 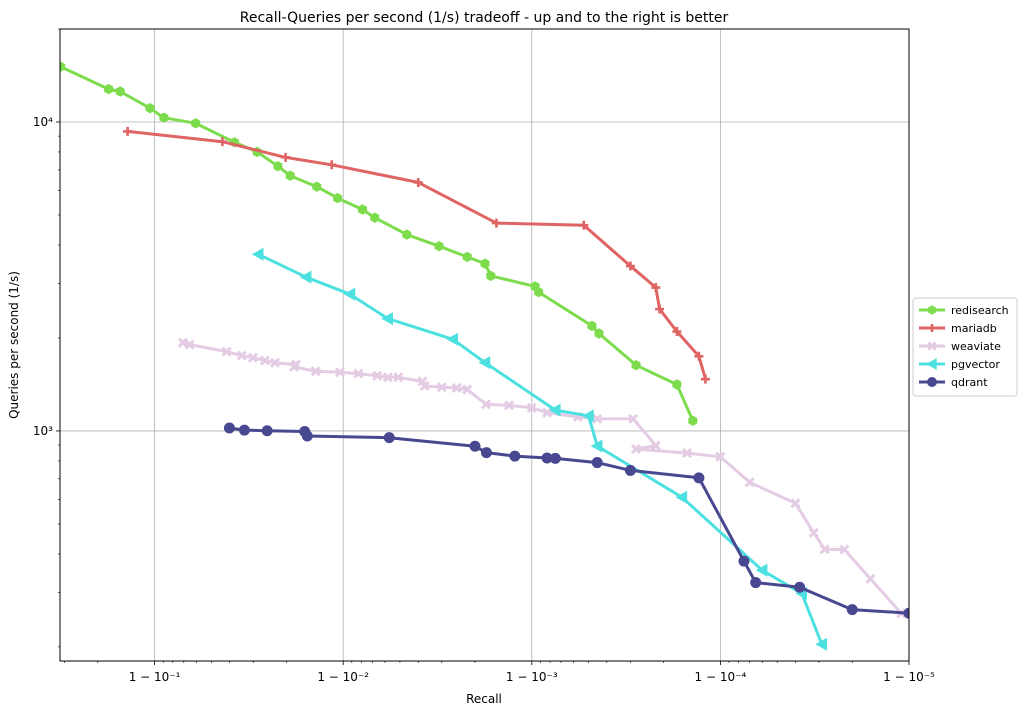 I want to click on legend-item-redisearch: redisearch, so click(x=964, y=310).